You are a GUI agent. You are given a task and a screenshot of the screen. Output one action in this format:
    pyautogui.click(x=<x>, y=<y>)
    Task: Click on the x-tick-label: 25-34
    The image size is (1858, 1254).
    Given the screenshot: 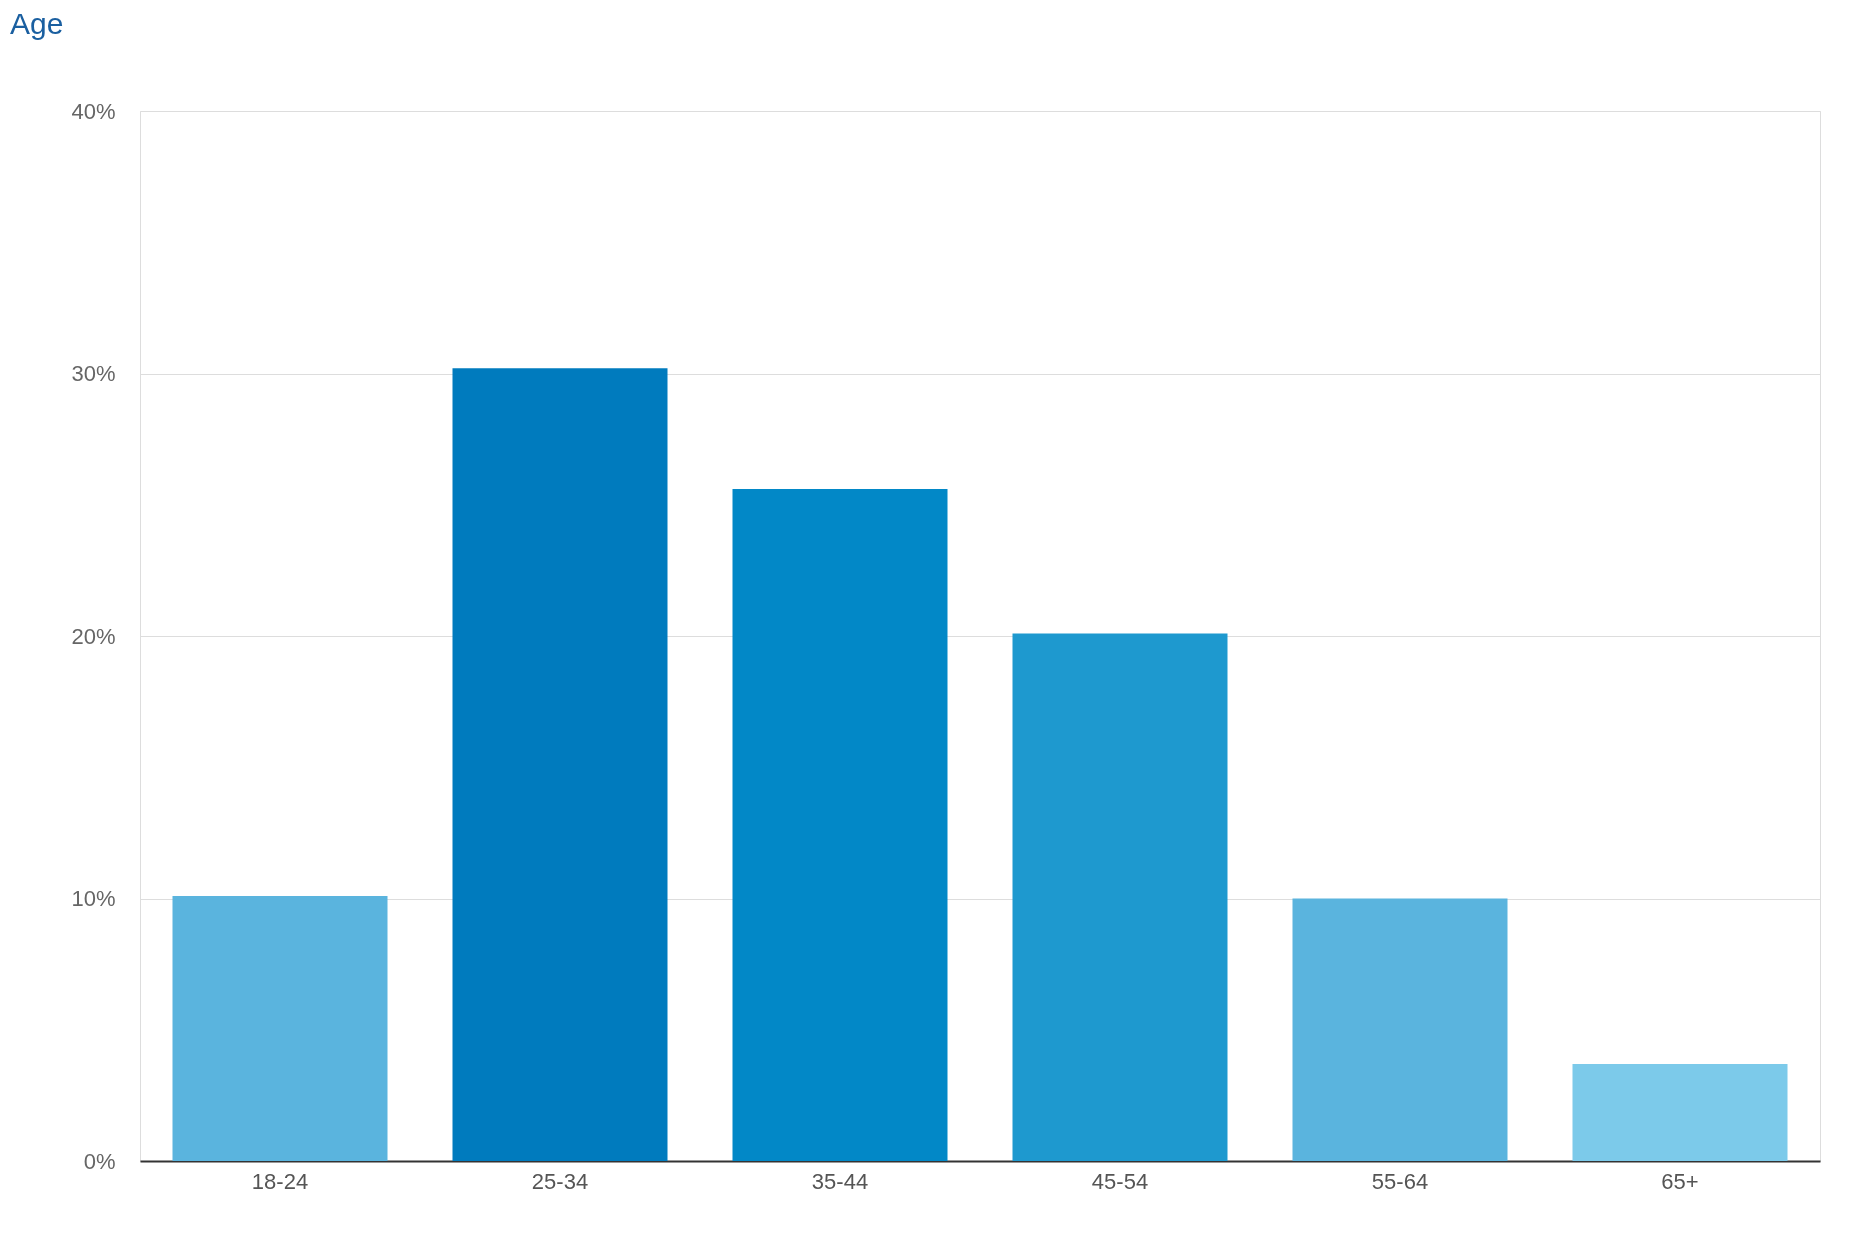 What is the action you would take?
    pyautogui.click(x=560, y=1181)
    